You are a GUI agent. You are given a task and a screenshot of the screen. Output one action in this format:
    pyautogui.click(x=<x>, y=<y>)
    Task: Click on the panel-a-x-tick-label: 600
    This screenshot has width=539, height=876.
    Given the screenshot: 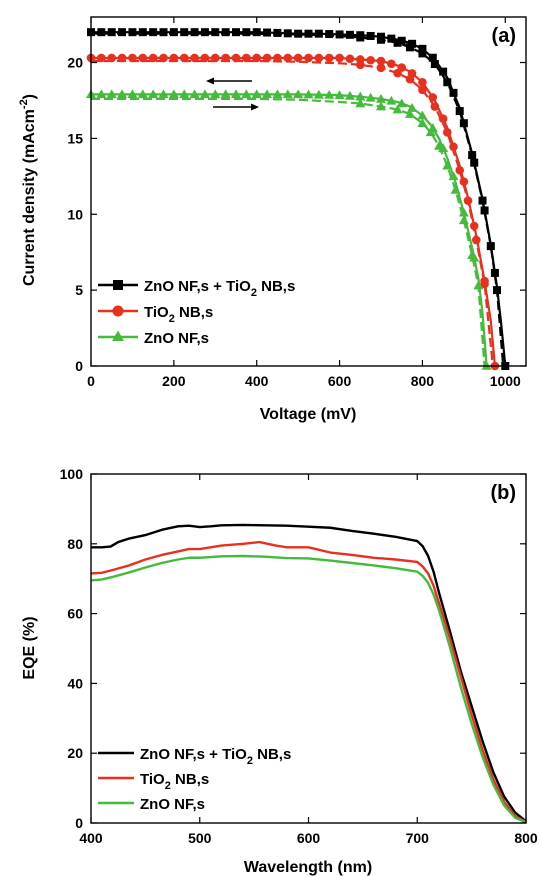 What is the action you would take?
    pyautogui.click(x=340, y=381)
    